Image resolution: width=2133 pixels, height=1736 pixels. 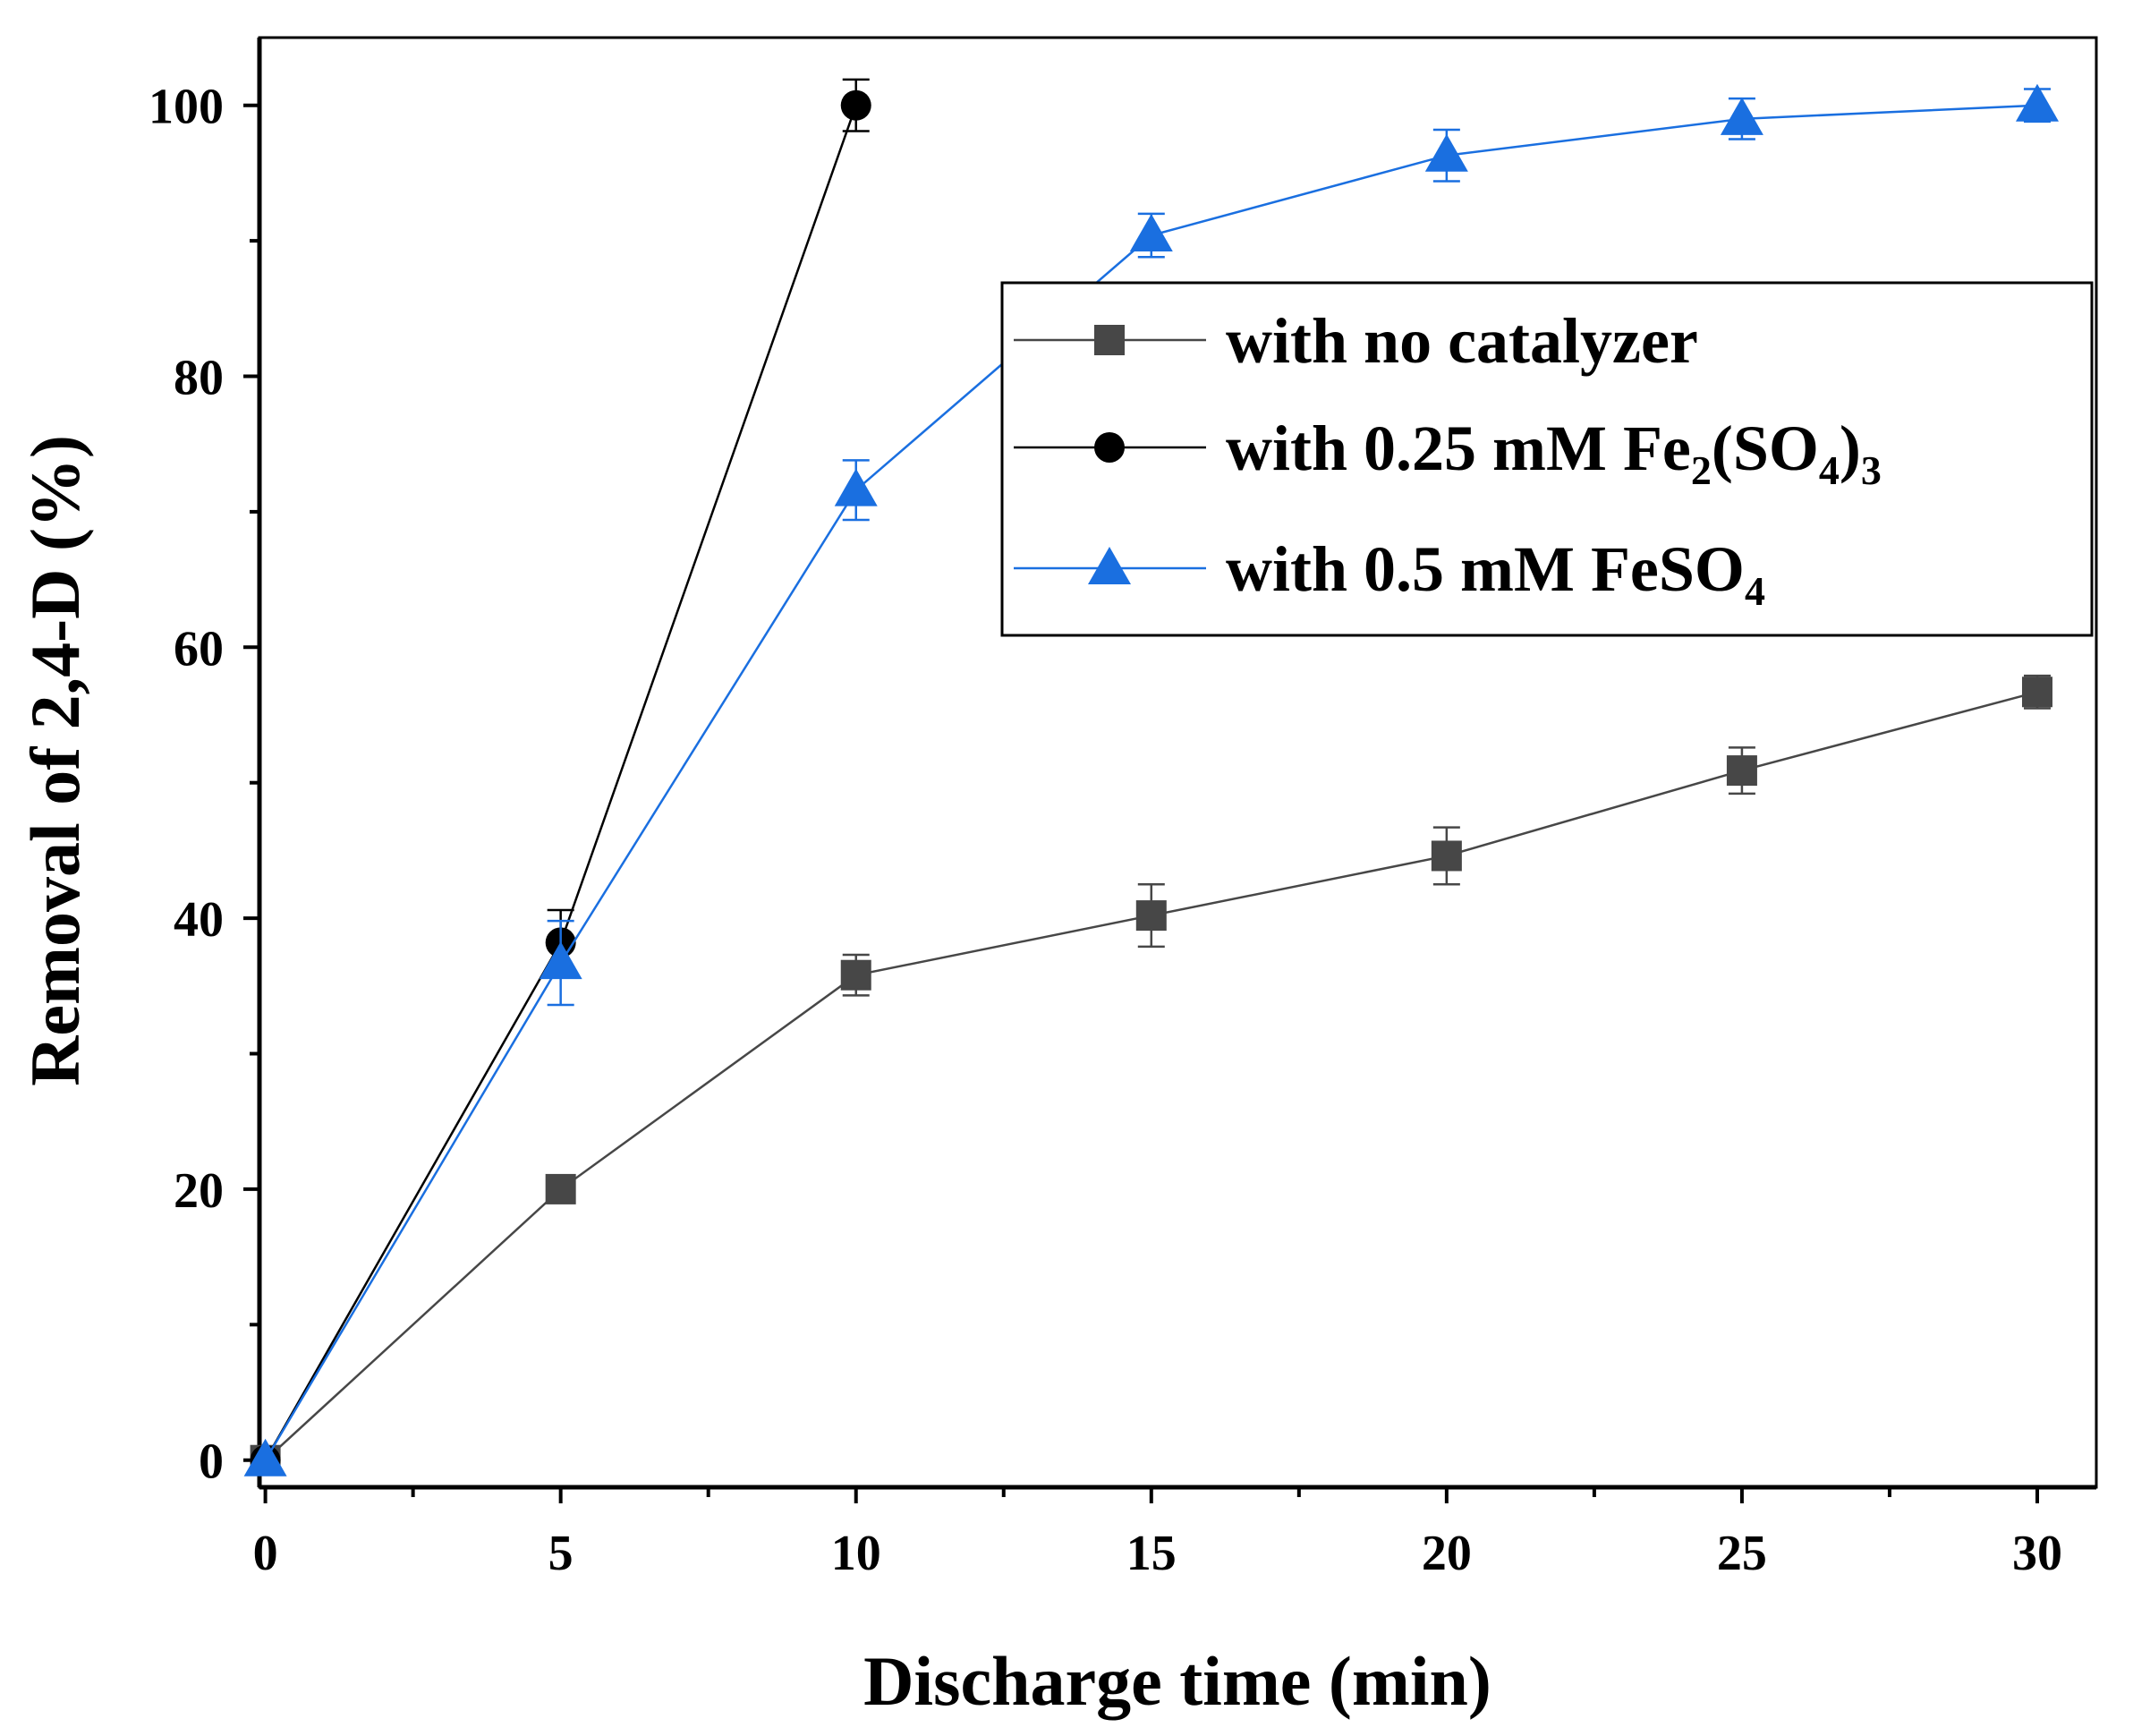 What do you see at coordinates (1766, 448) in the screenshot?
I see `legend-label-part: (SO` at bounding box center [1766, 448].